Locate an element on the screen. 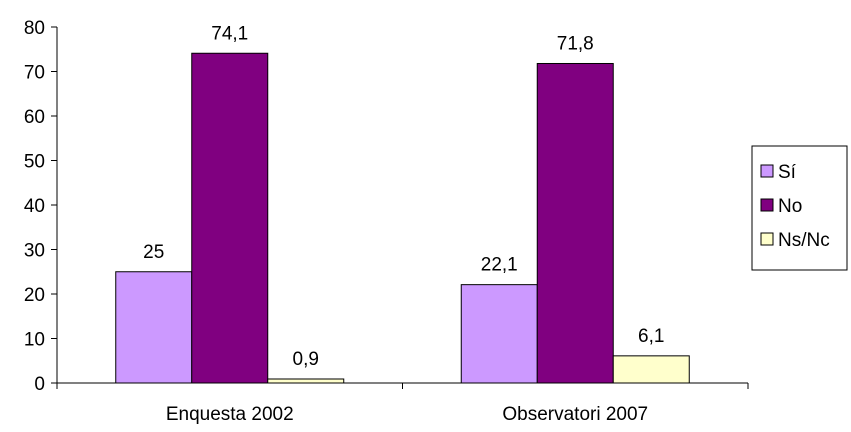  bar-s--1 is located at coordinates (154, 327).